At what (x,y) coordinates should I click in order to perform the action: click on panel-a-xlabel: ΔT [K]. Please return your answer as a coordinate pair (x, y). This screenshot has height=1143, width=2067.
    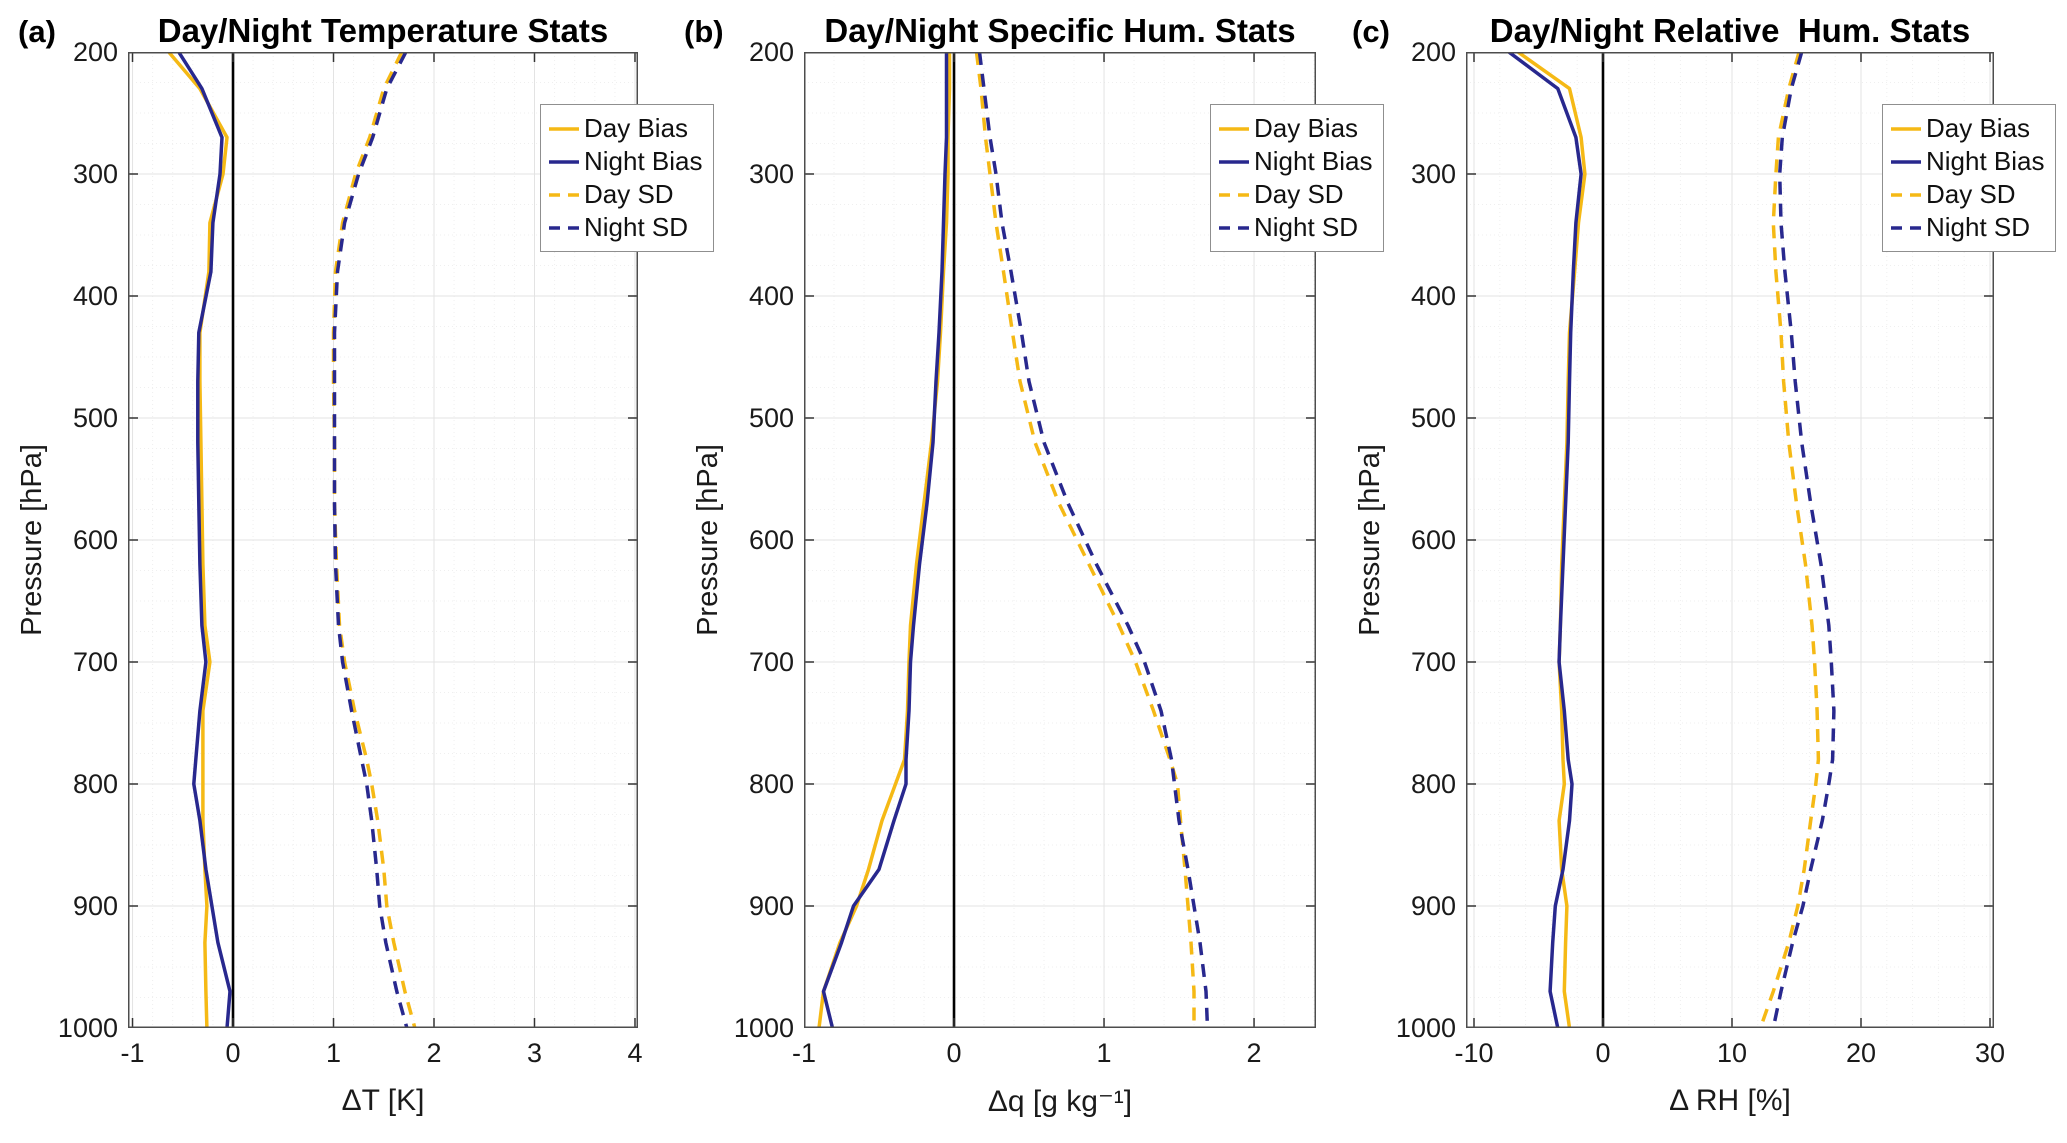
    Looking at the image, I should click on (383, 1100).